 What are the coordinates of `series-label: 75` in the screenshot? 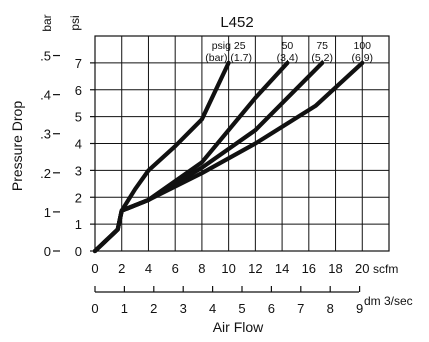 It's located at (322, 46).